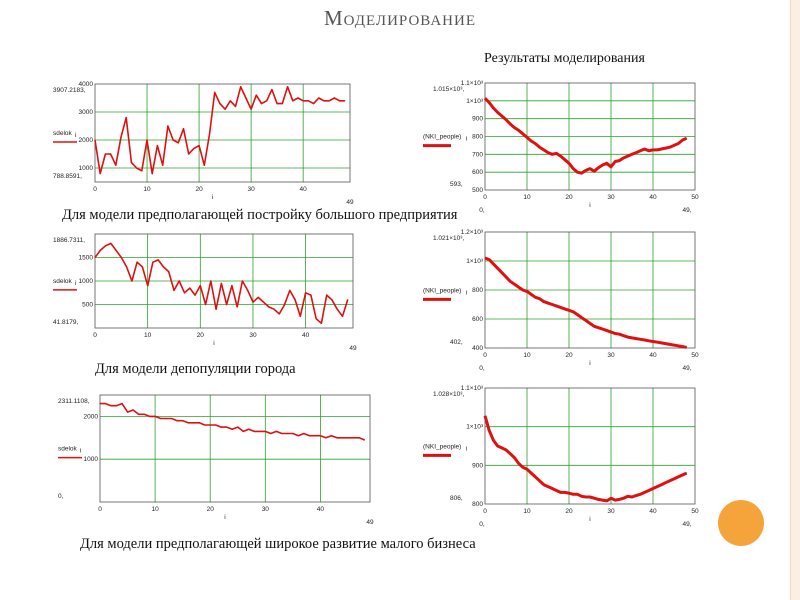  Describe the element at coordinates (686, 368) in the screenshot. I see `x-right-label: 49,` at that location.